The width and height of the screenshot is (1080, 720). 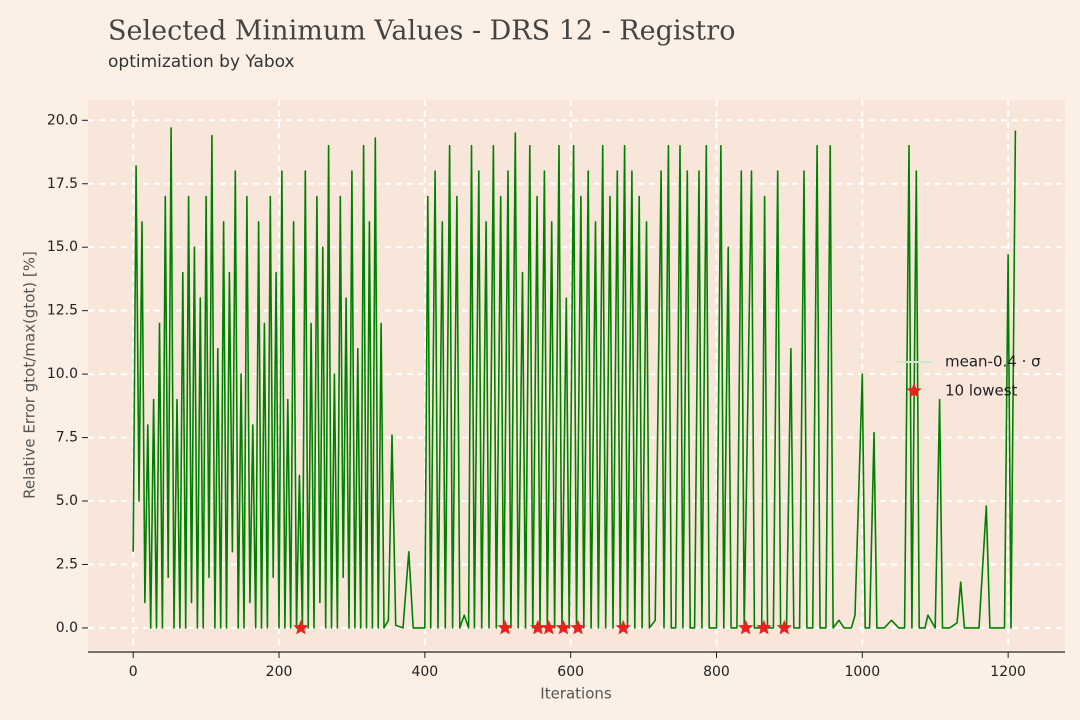 What do you see at coordinates (67, 438) in the screenshot?
I see `y-tick-label: 7.5` at bounding box center [67, 438].